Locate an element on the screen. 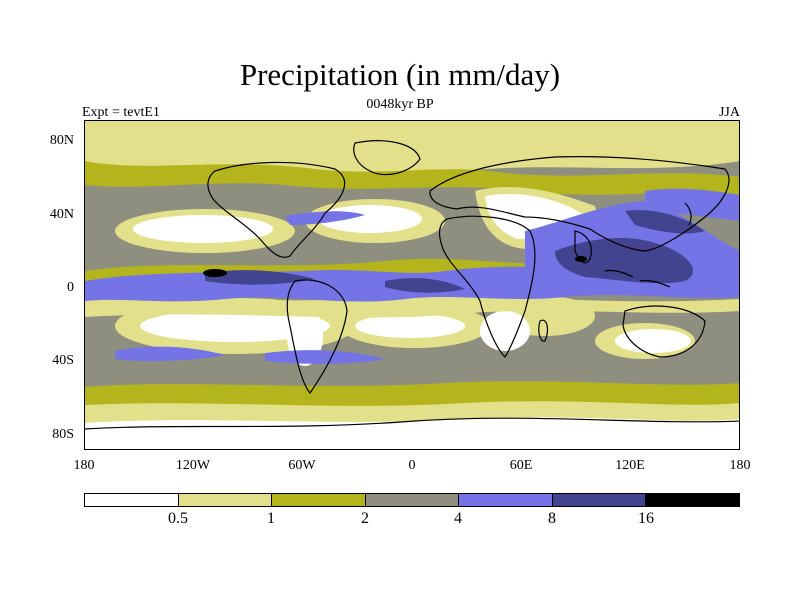 The width and height of the screenshot is (800, 600). monsoon-darkblue is located at coordinates (624, 260).